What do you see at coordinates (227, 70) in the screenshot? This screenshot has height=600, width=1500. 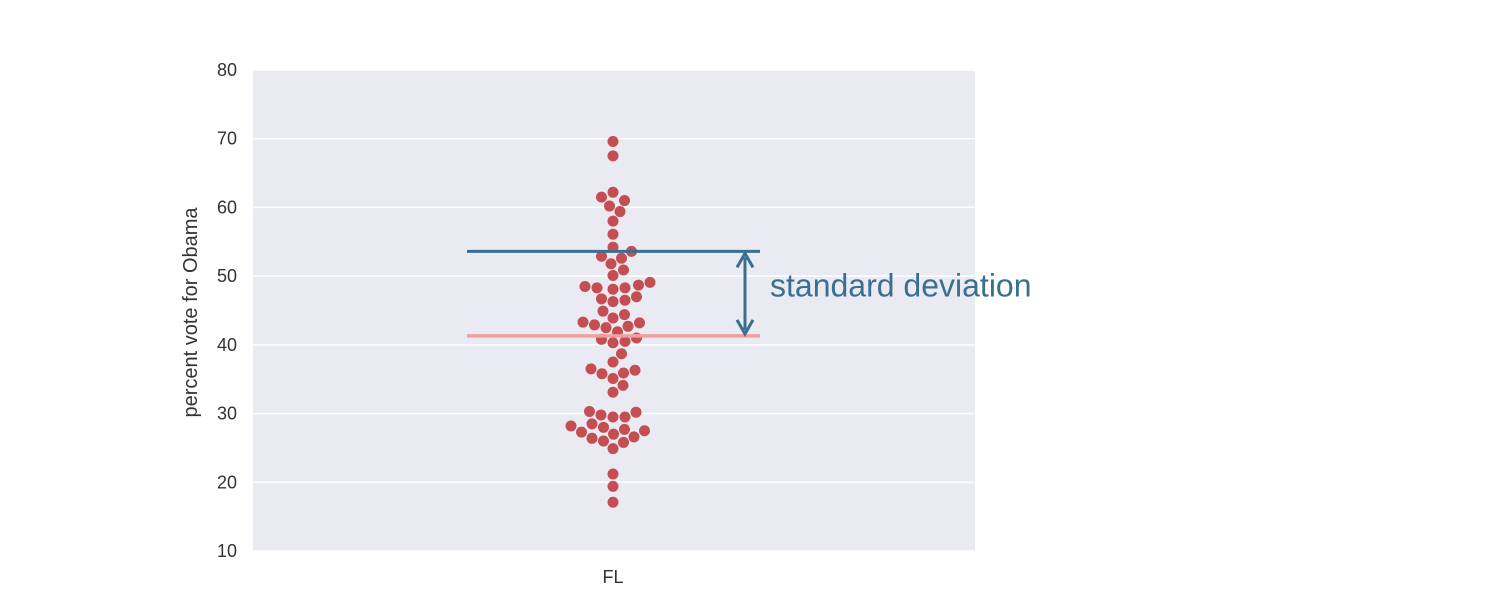 I see `y-tick-label: 80` at bounding box center [227, 70].